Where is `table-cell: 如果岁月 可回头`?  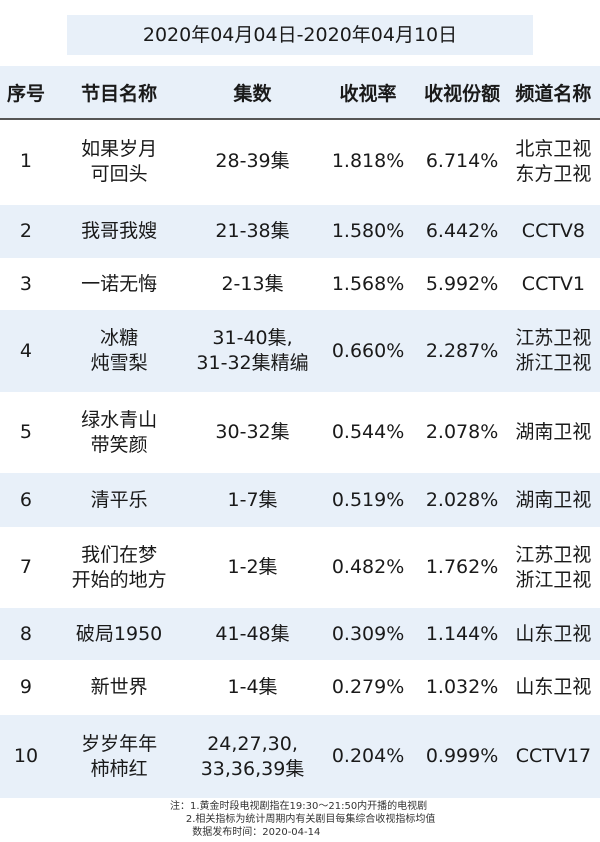 table-cell: 如果岁月 可回头 is located at coordinates (119, 161).